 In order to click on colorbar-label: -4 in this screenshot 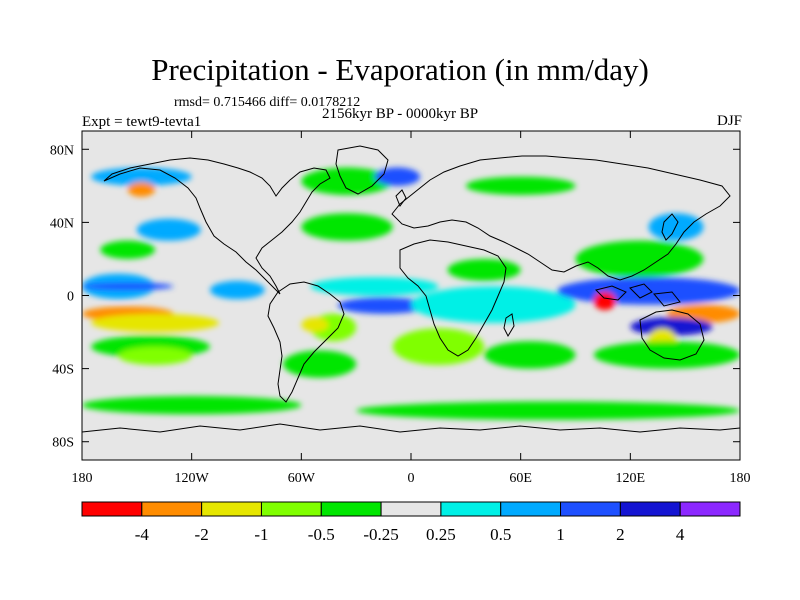, I will do `click(142, 534)`.